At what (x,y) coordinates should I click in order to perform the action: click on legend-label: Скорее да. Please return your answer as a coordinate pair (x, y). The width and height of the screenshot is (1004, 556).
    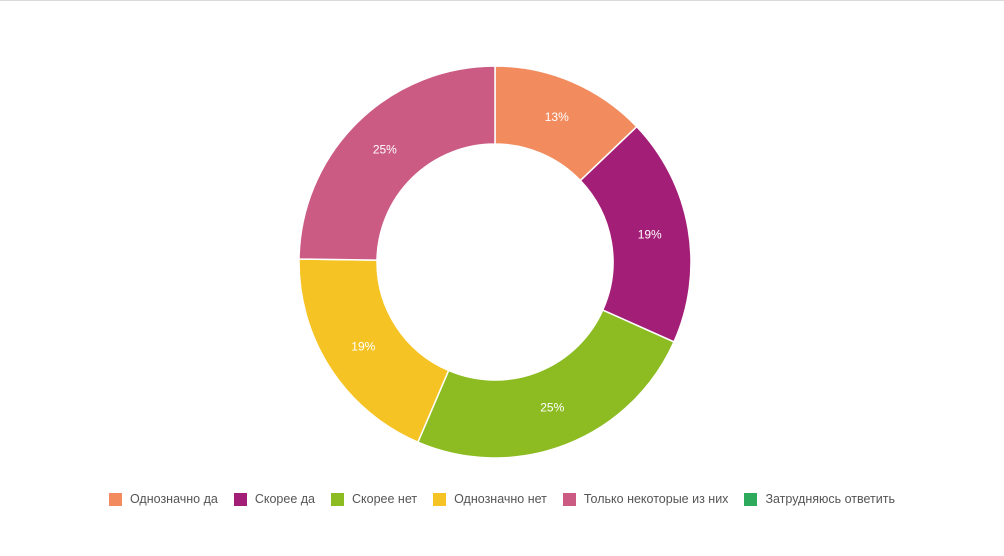
    Looking at the image, I should click on (285, 499).